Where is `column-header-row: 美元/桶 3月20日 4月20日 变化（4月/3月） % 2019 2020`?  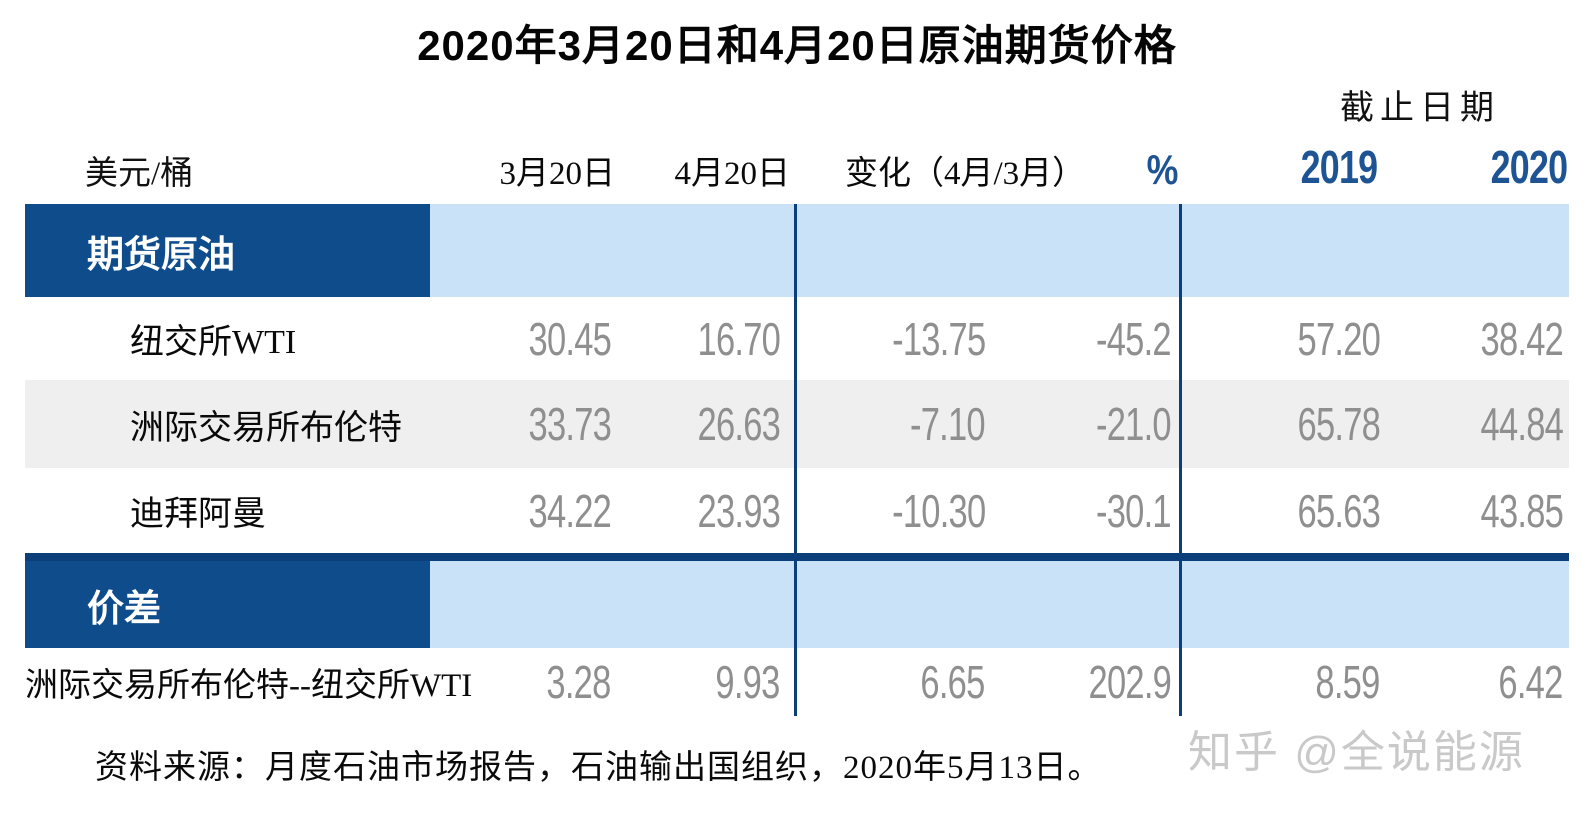
column-header-row: 美元/桶 3月20日 4月20日 变化（4月/3月） % 2019 2020 is located at coordinates (797, 167).